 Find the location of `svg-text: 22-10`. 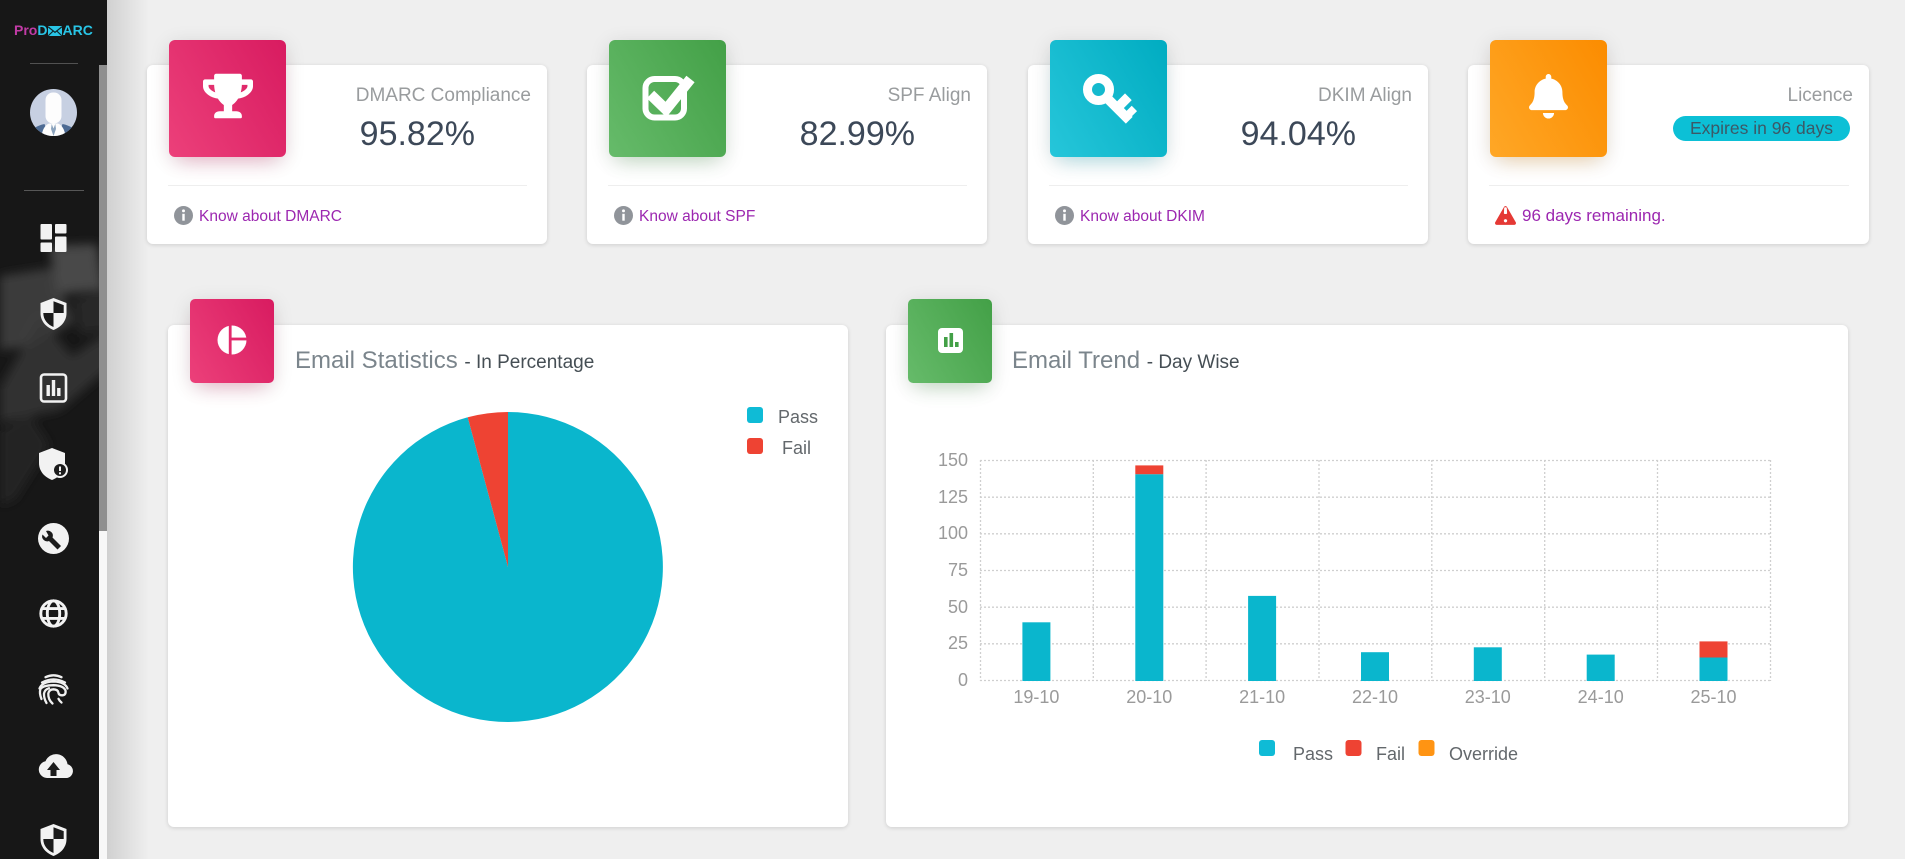

svg-text: 22-10 is located at coordinates (1375, 697).